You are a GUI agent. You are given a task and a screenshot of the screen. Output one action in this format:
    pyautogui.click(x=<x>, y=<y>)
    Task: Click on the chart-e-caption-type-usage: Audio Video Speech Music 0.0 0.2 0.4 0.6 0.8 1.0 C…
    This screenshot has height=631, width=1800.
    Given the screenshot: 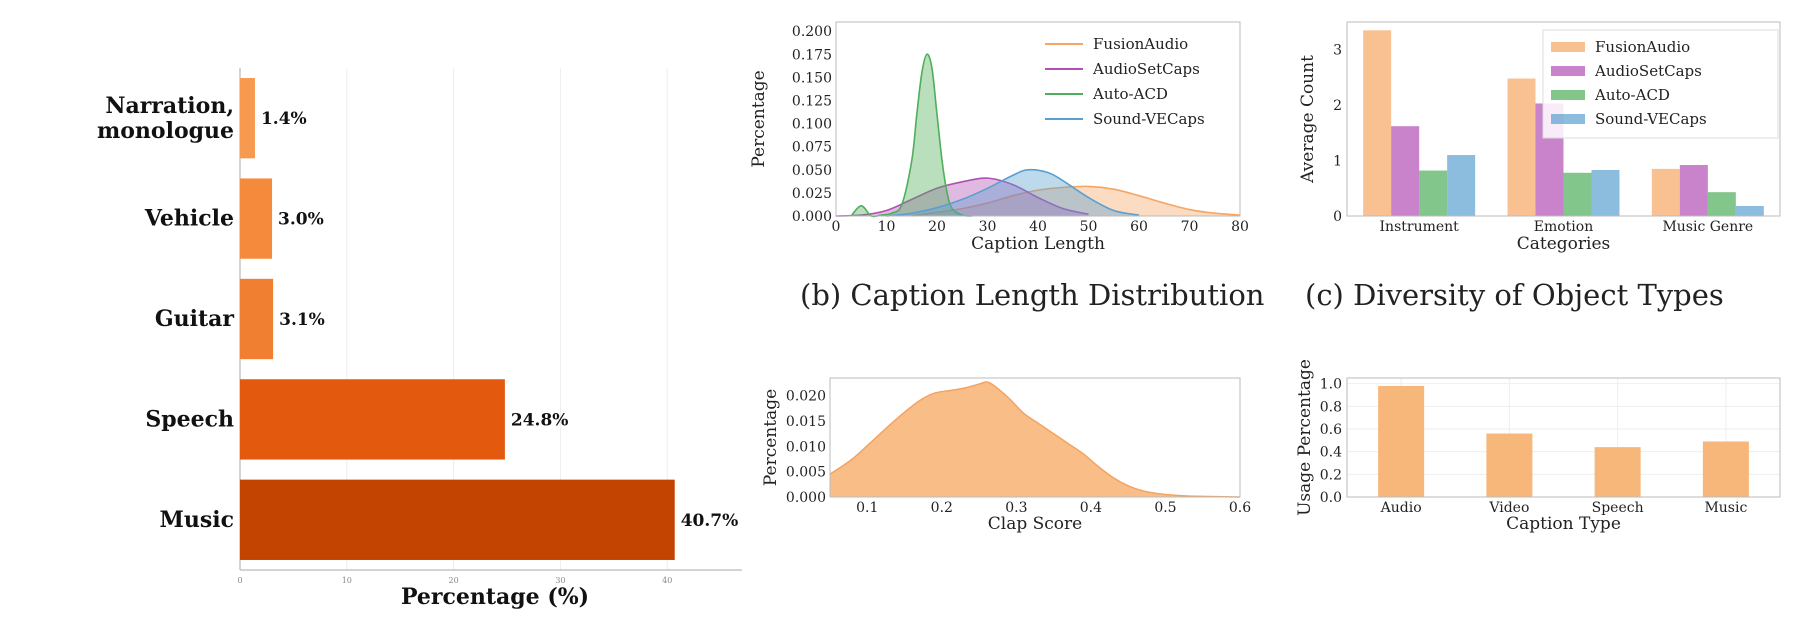 What is the action you would take?
    pyautogui.click(x=1538, y=447)
    